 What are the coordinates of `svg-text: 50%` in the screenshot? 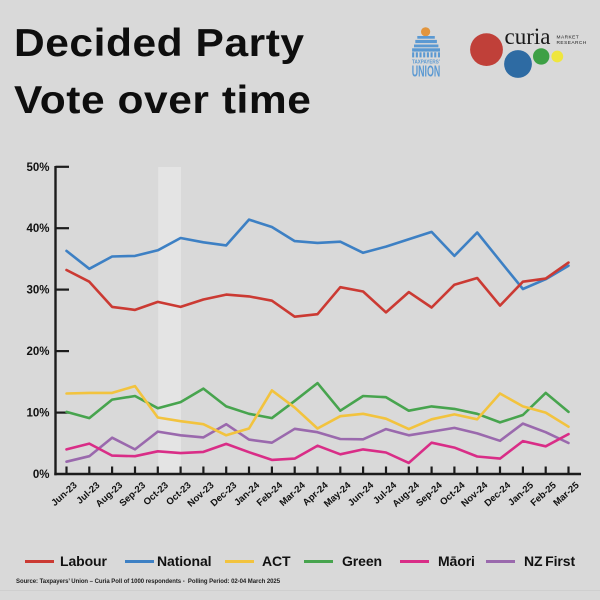 It's located at (37, 168).